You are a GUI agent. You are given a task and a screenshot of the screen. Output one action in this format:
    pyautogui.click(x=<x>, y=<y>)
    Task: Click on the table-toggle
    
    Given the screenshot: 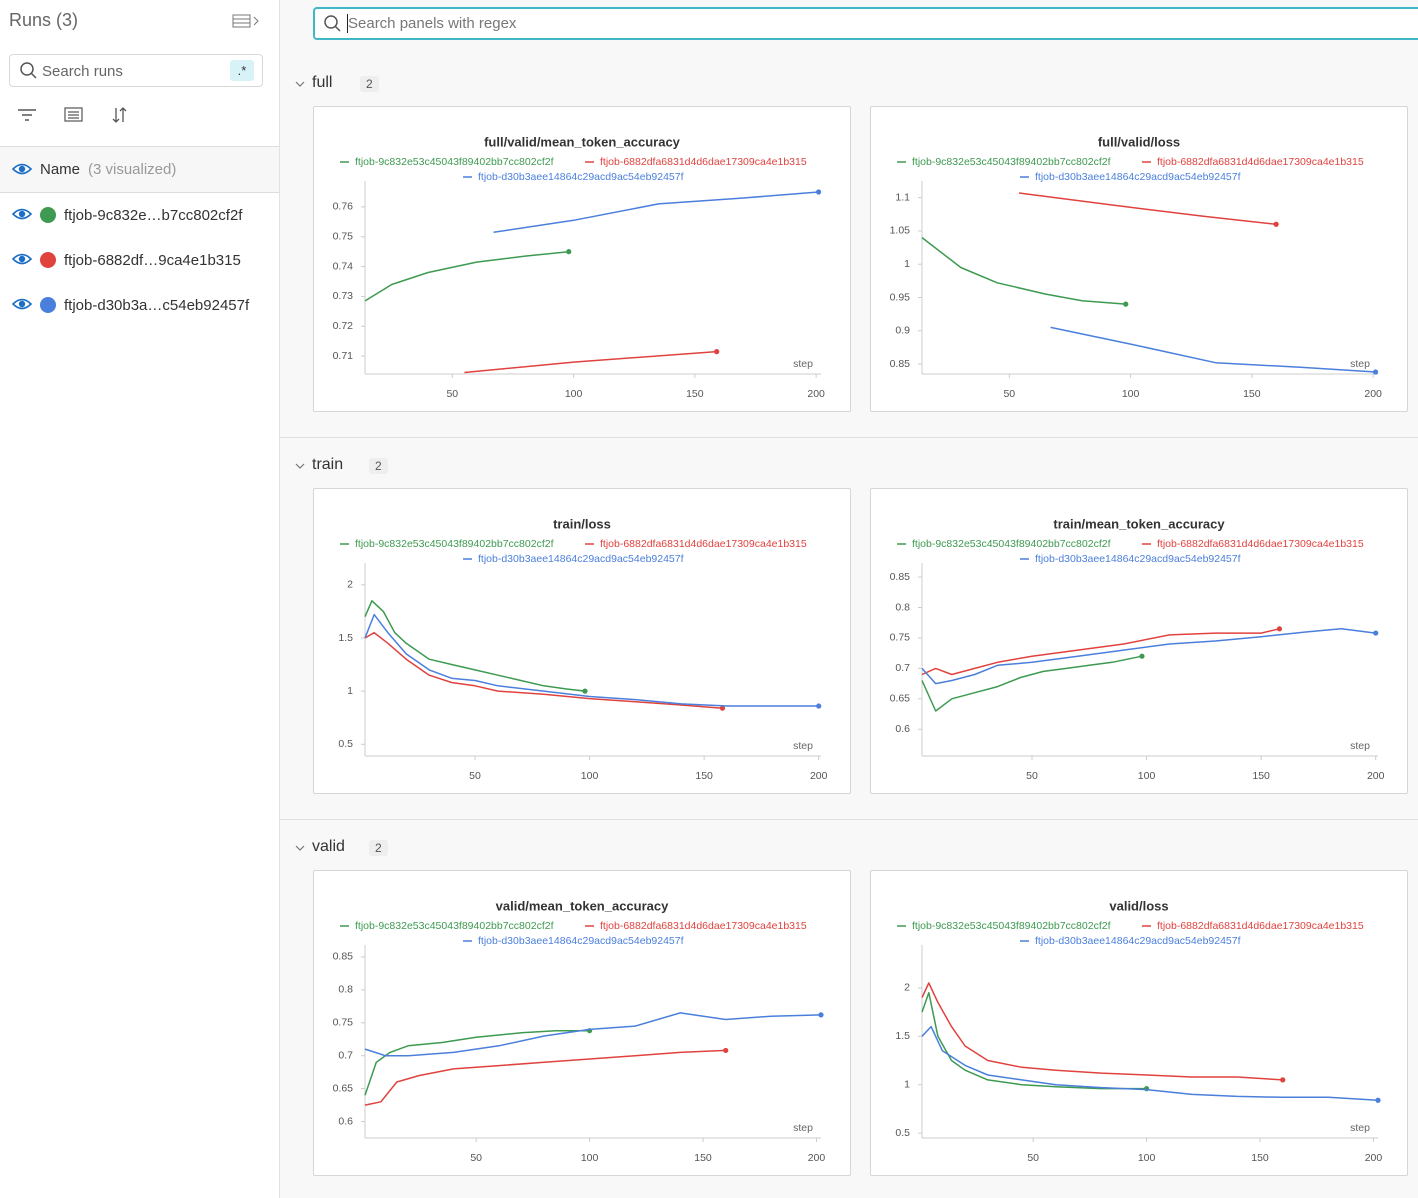 What is the action you would take?
    pyautogui.click(x=247, y=21)
    